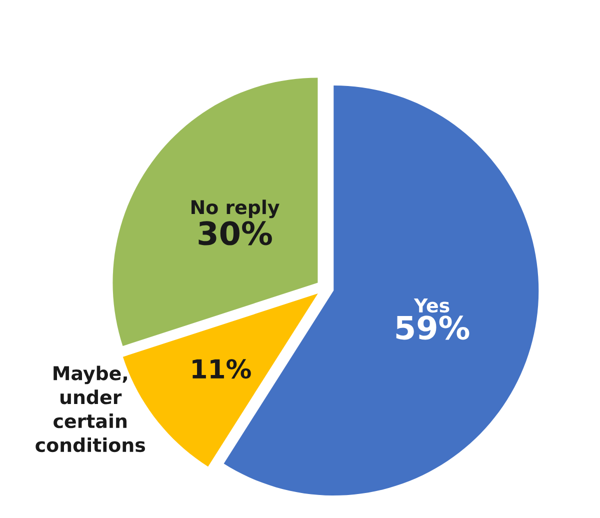 The height and width of the screenshot is (518, 600). What do you see at coordinates (90, 409) in the screenshot?
I see `slice-label: Maybe, under certain conditions` at bounding box center [90, 409].